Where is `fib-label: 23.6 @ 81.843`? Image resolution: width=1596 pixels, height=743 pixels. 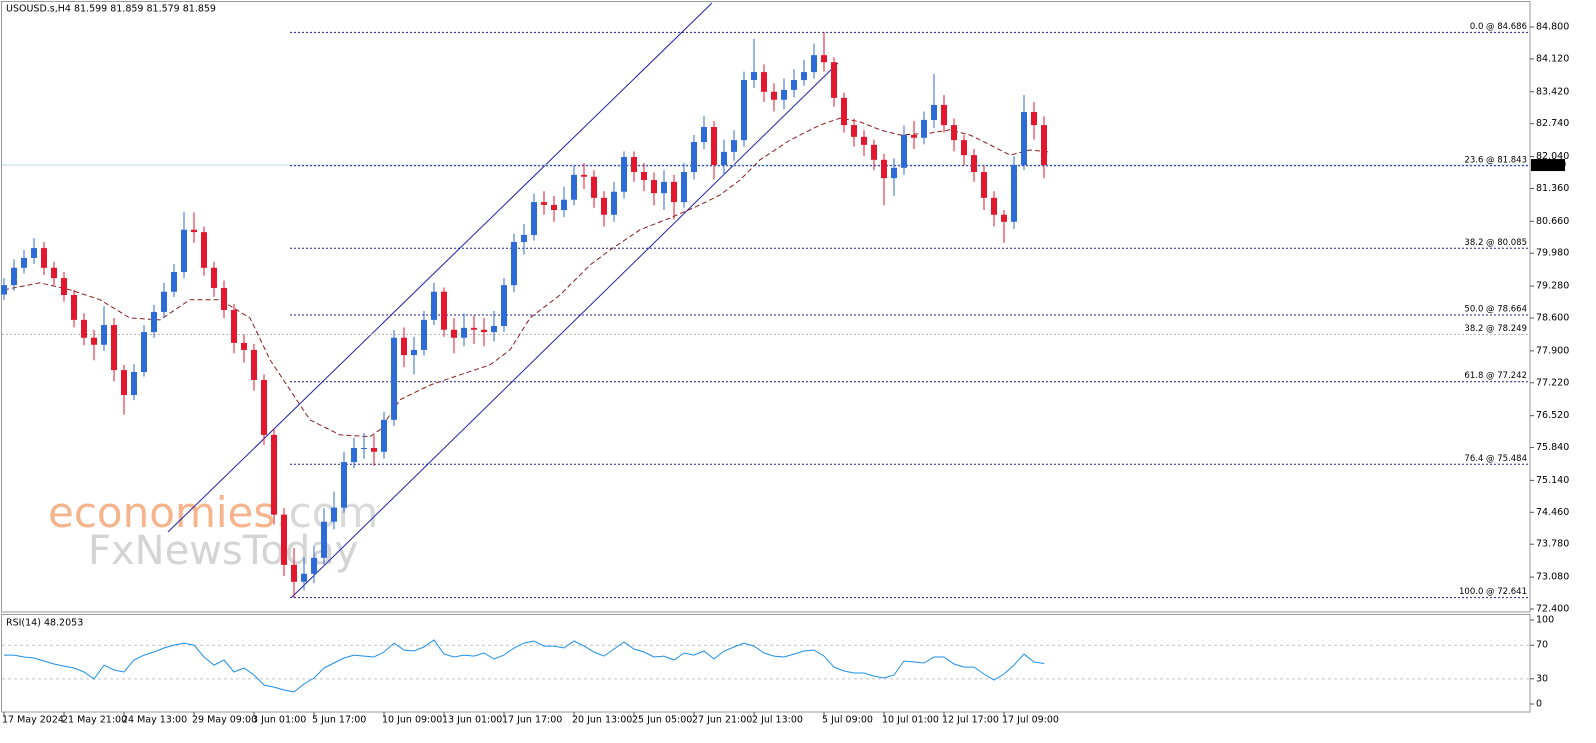 fib-label: 23.6 @ 81.843 is located at coordinates (1495, 160).